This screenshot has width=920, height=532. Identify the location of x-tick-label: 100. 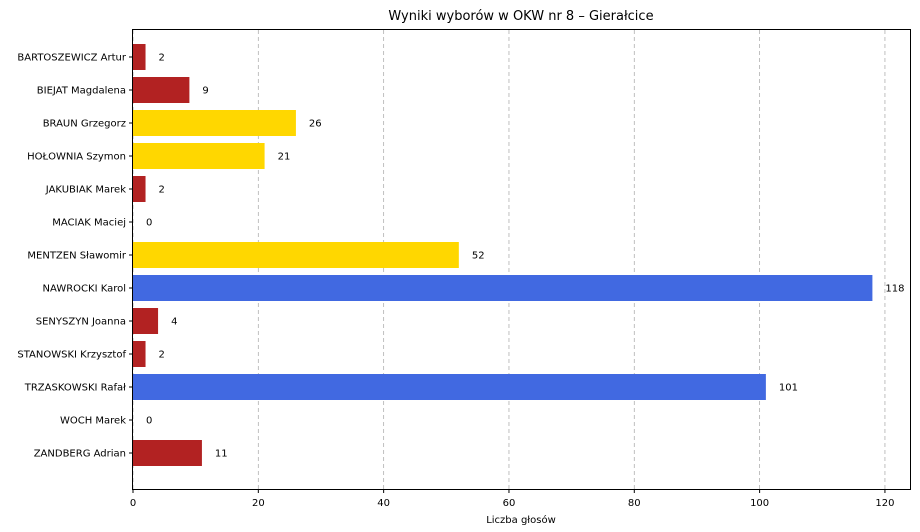
(759, 503).